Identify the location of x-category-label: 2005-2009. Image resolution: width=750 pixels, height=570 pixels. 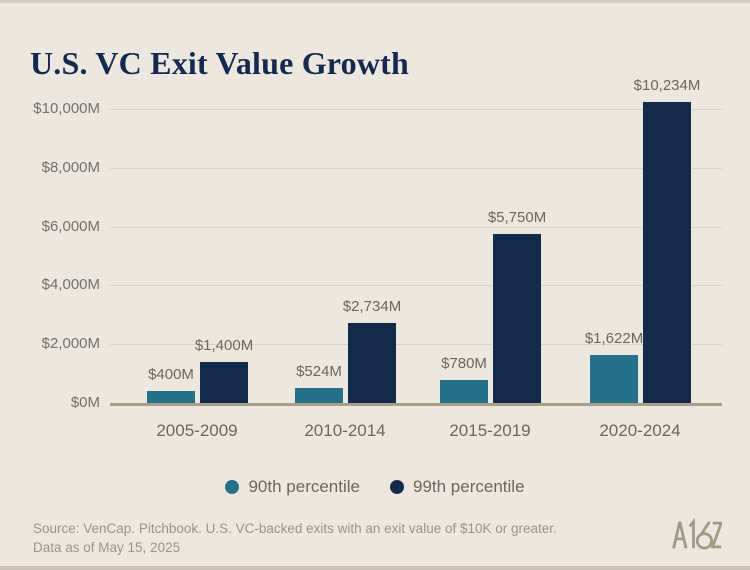
(197, 430).